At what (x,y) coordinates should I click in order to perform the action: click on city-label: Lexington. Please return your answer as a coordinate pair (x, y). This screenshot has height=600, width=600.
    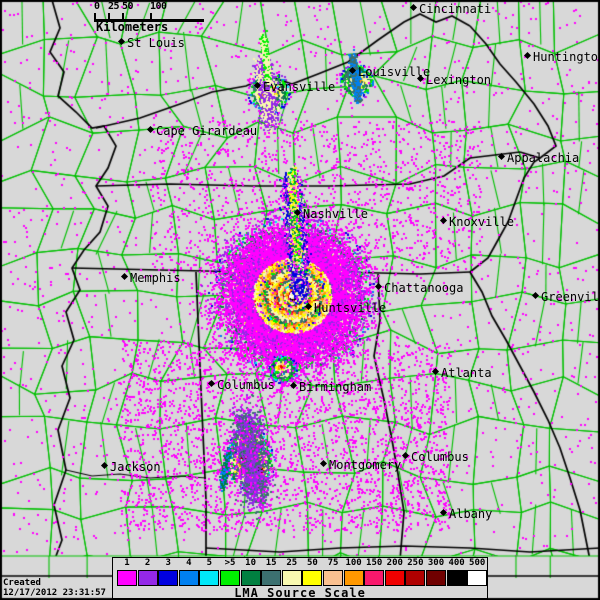
    Looking at the image, I should click on (459, 80).